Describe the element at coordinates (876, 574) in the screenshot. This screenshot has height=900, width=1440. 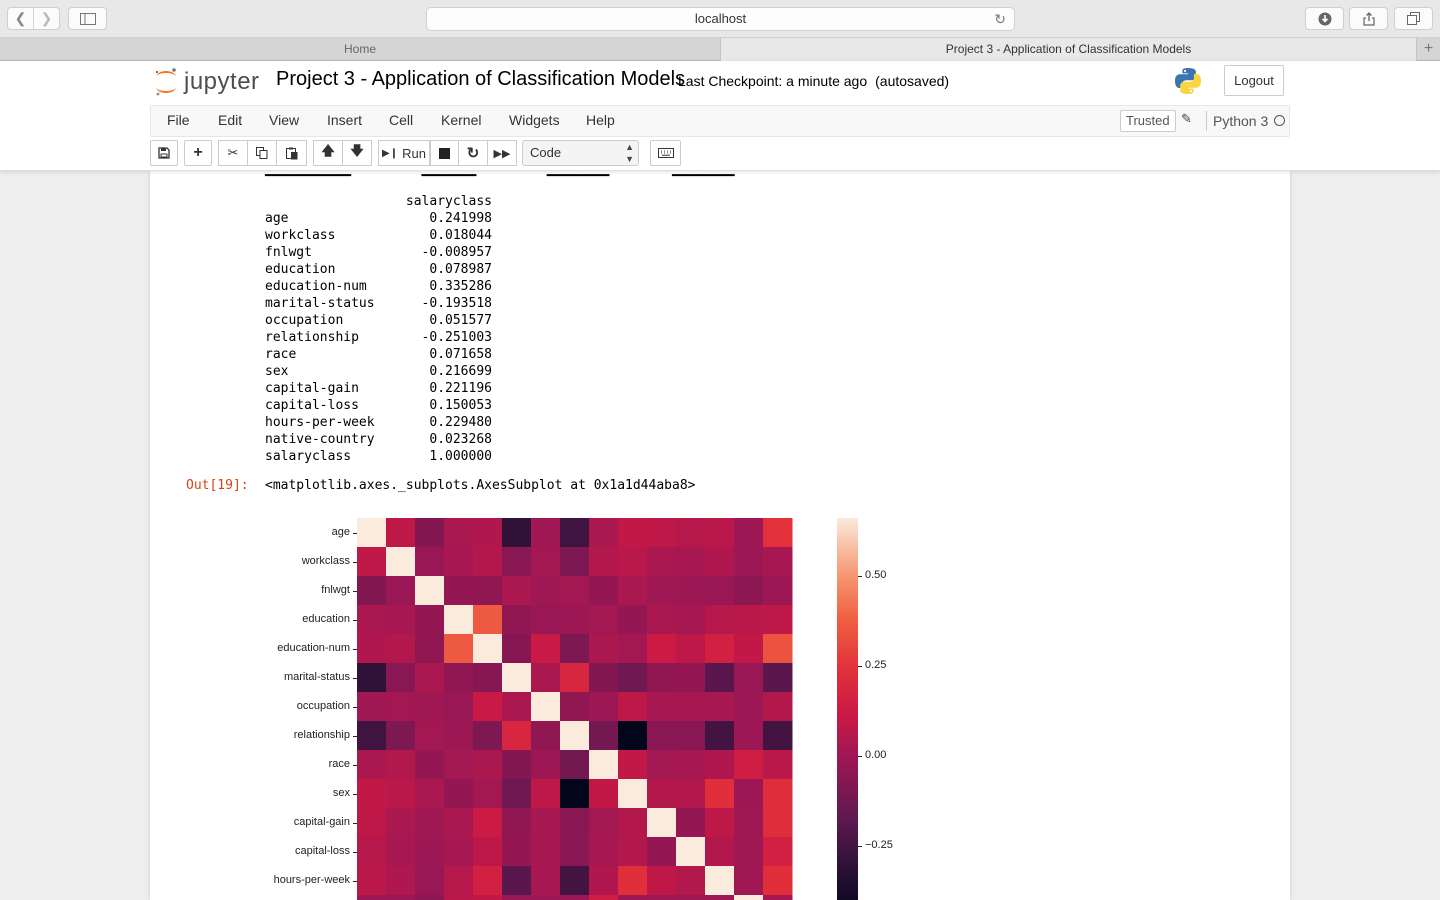
I see `colorbar-tick-label: 0.50` at that location.